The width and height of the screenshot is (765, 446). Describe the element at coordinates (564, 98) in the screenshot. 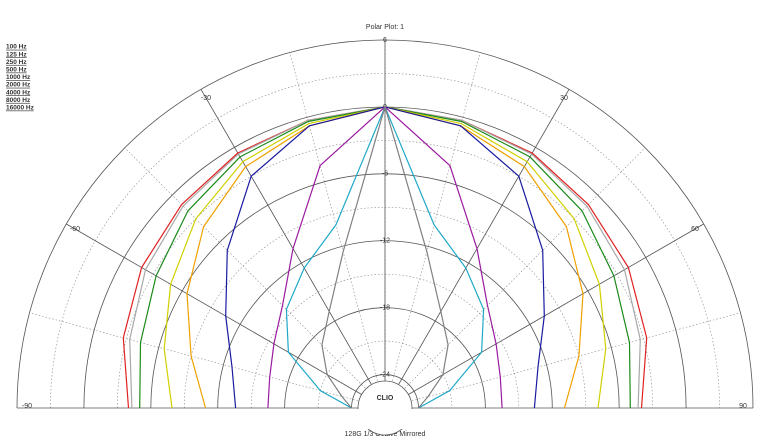

I see `theta-tick-label: 30` at that location.